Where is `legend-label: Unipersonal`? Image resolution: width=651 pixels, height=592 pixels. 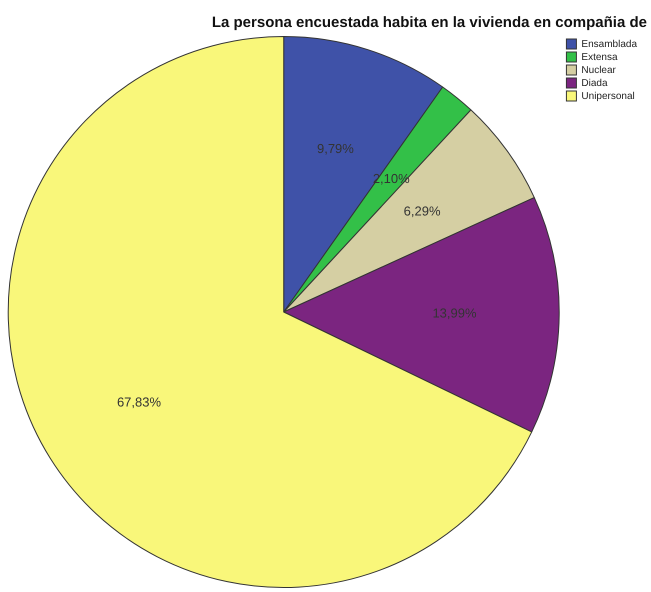 legend-label: Unipersonal is located at coordinates (608, 96).